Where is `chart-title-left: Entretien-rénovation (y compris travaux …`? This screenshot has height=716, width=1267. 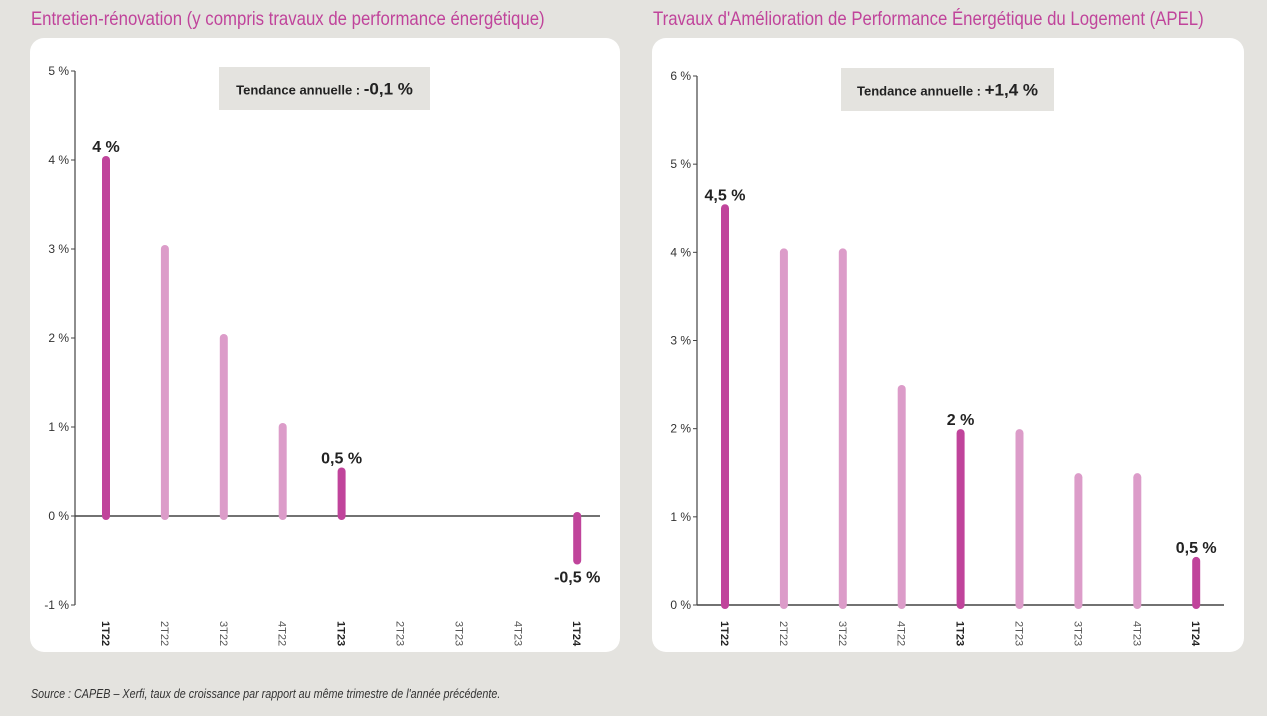
chart-title-left: Entretien-rénovation (y compris travaux … is located at coordinates (288, 19).